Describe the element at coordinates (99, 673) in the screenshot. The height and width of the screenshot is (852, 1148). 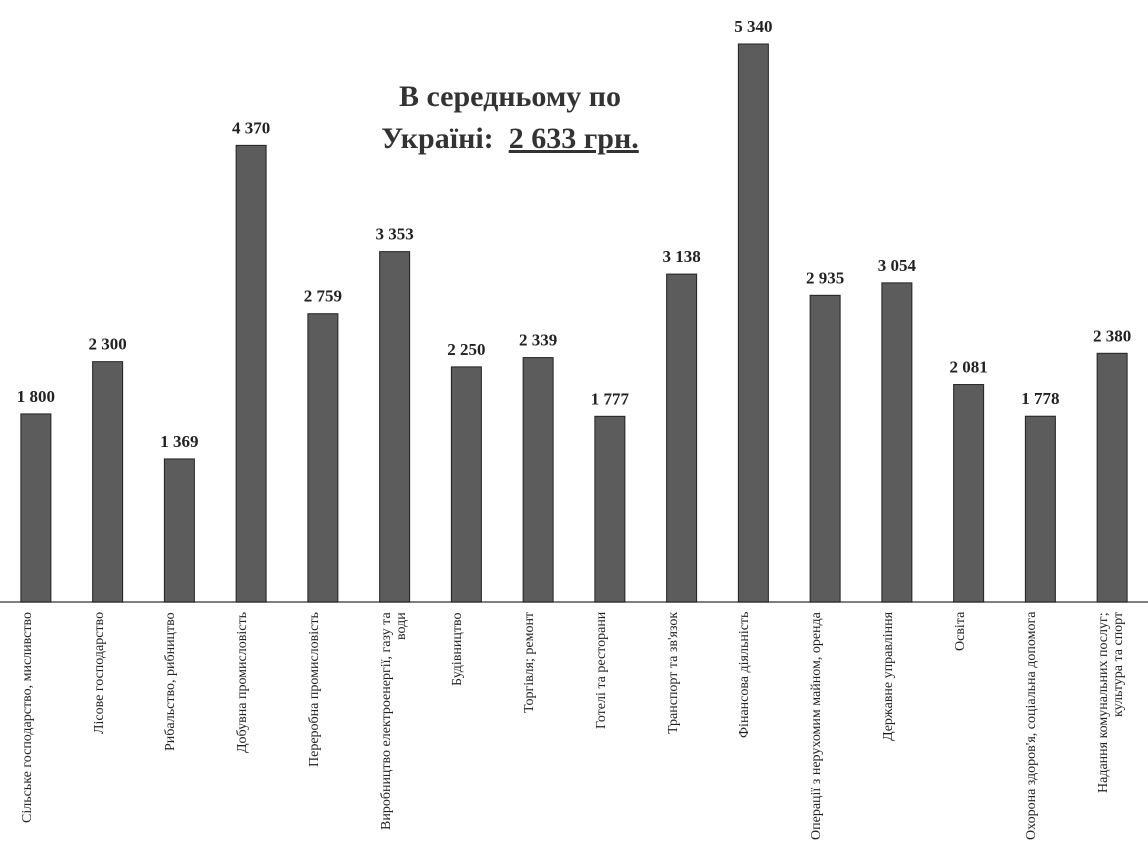
I see `x-tick-label: Лісове господарство` at that location.